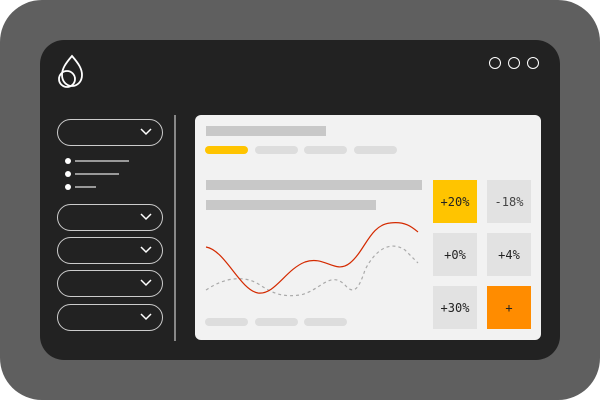  What do you see at coordinates (455, 254) in the screenshot?
I see `stat-tile: +0%` at bounding box center [455, 254].